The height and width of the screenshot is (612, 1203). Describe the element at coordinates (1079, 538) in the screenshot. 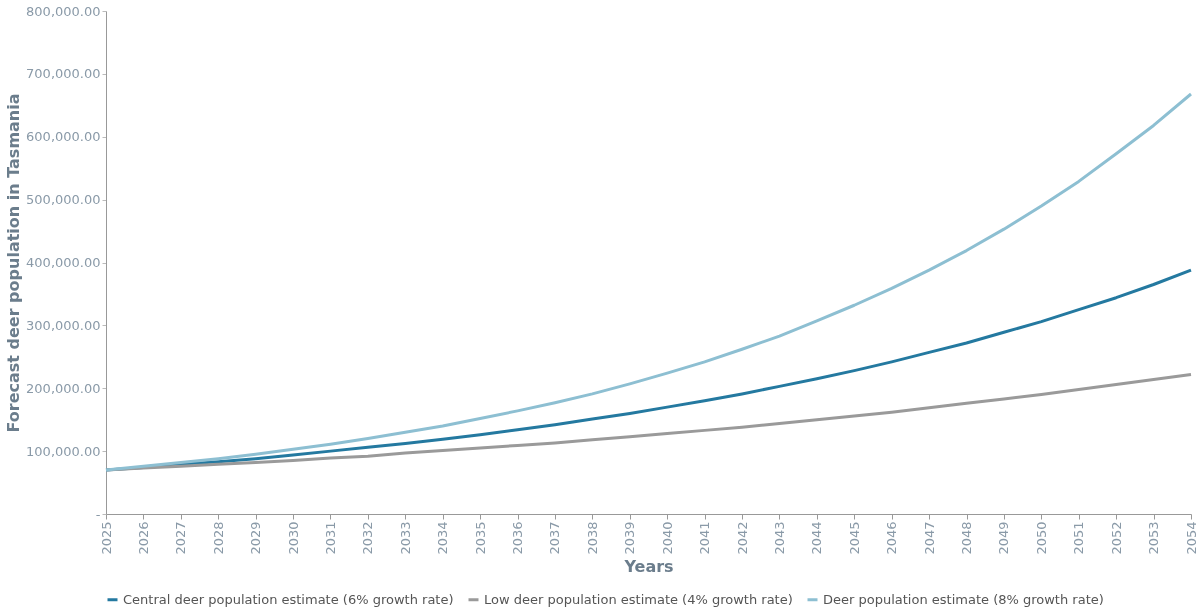

I see `x-tick-label: 2051` at that location.